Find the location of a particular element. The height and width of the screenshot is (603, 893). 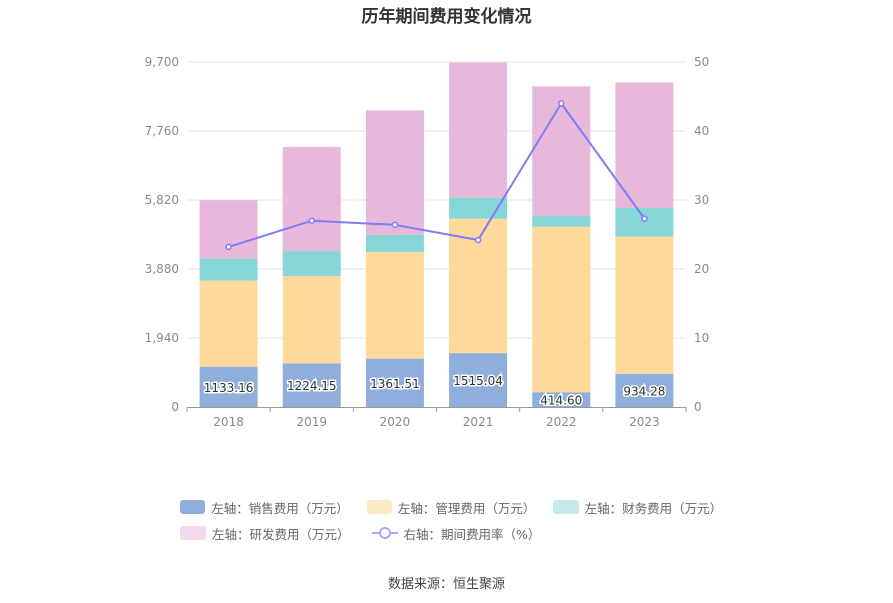

legend-label-rd: 左轴：研发费用（万元） is located at coordinates (281, 534).